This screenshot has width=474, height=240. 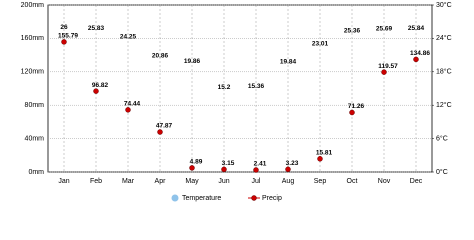 I want to click on y2-tick-label: 18°C, so click(x=444, y=72).